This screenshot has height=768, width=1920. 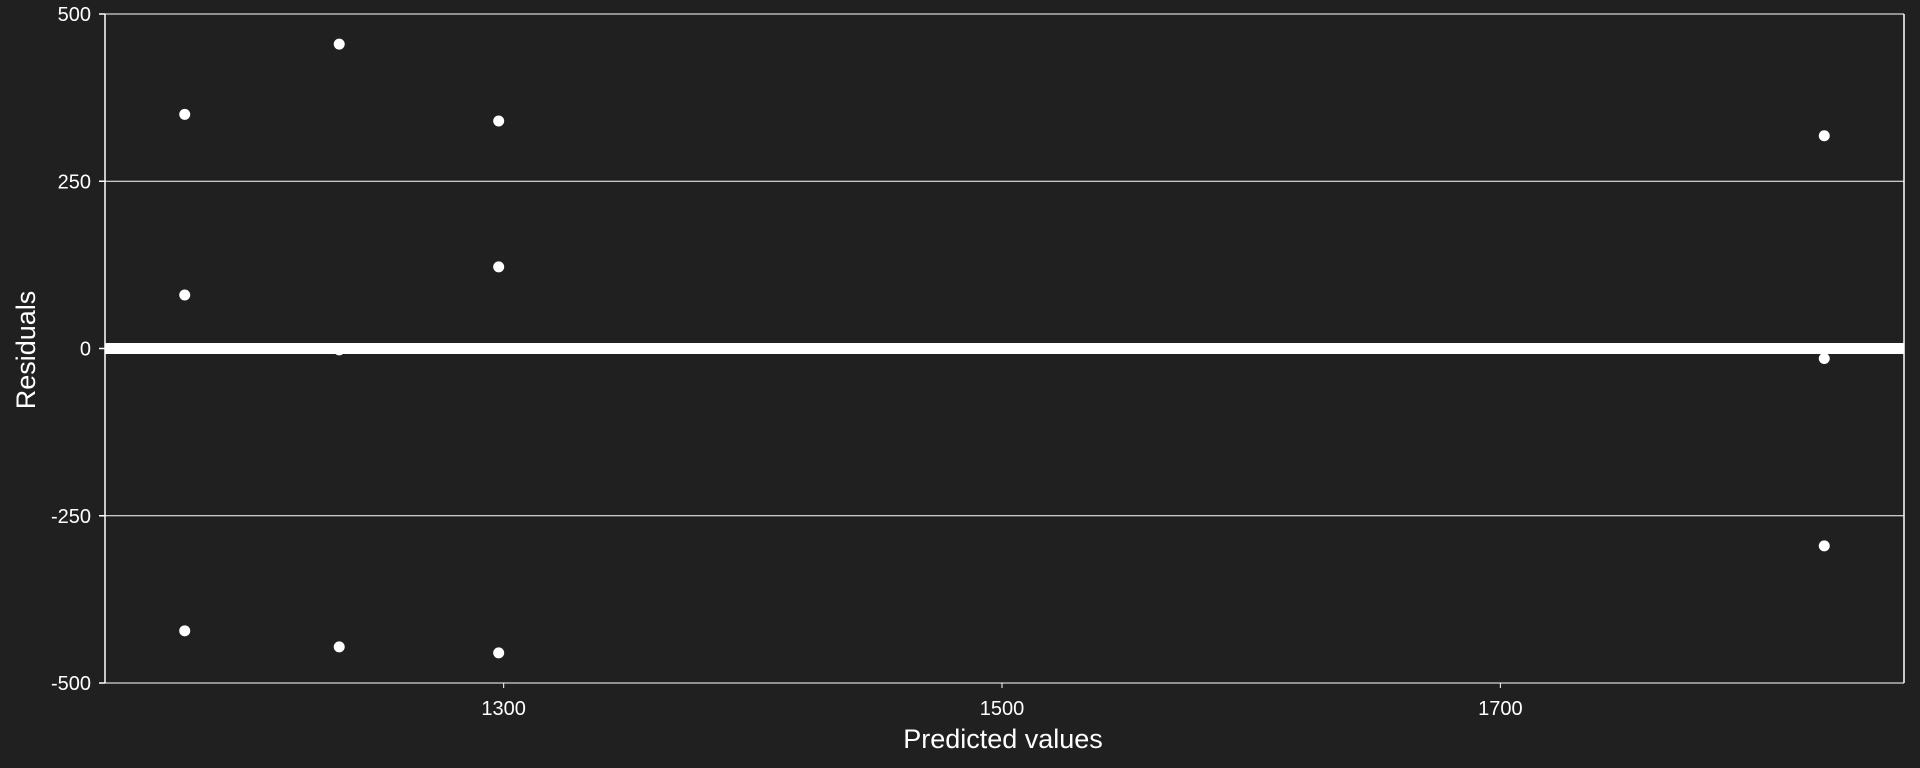 I want to click on y-tick-label: 250, so click(x=74, y=182).